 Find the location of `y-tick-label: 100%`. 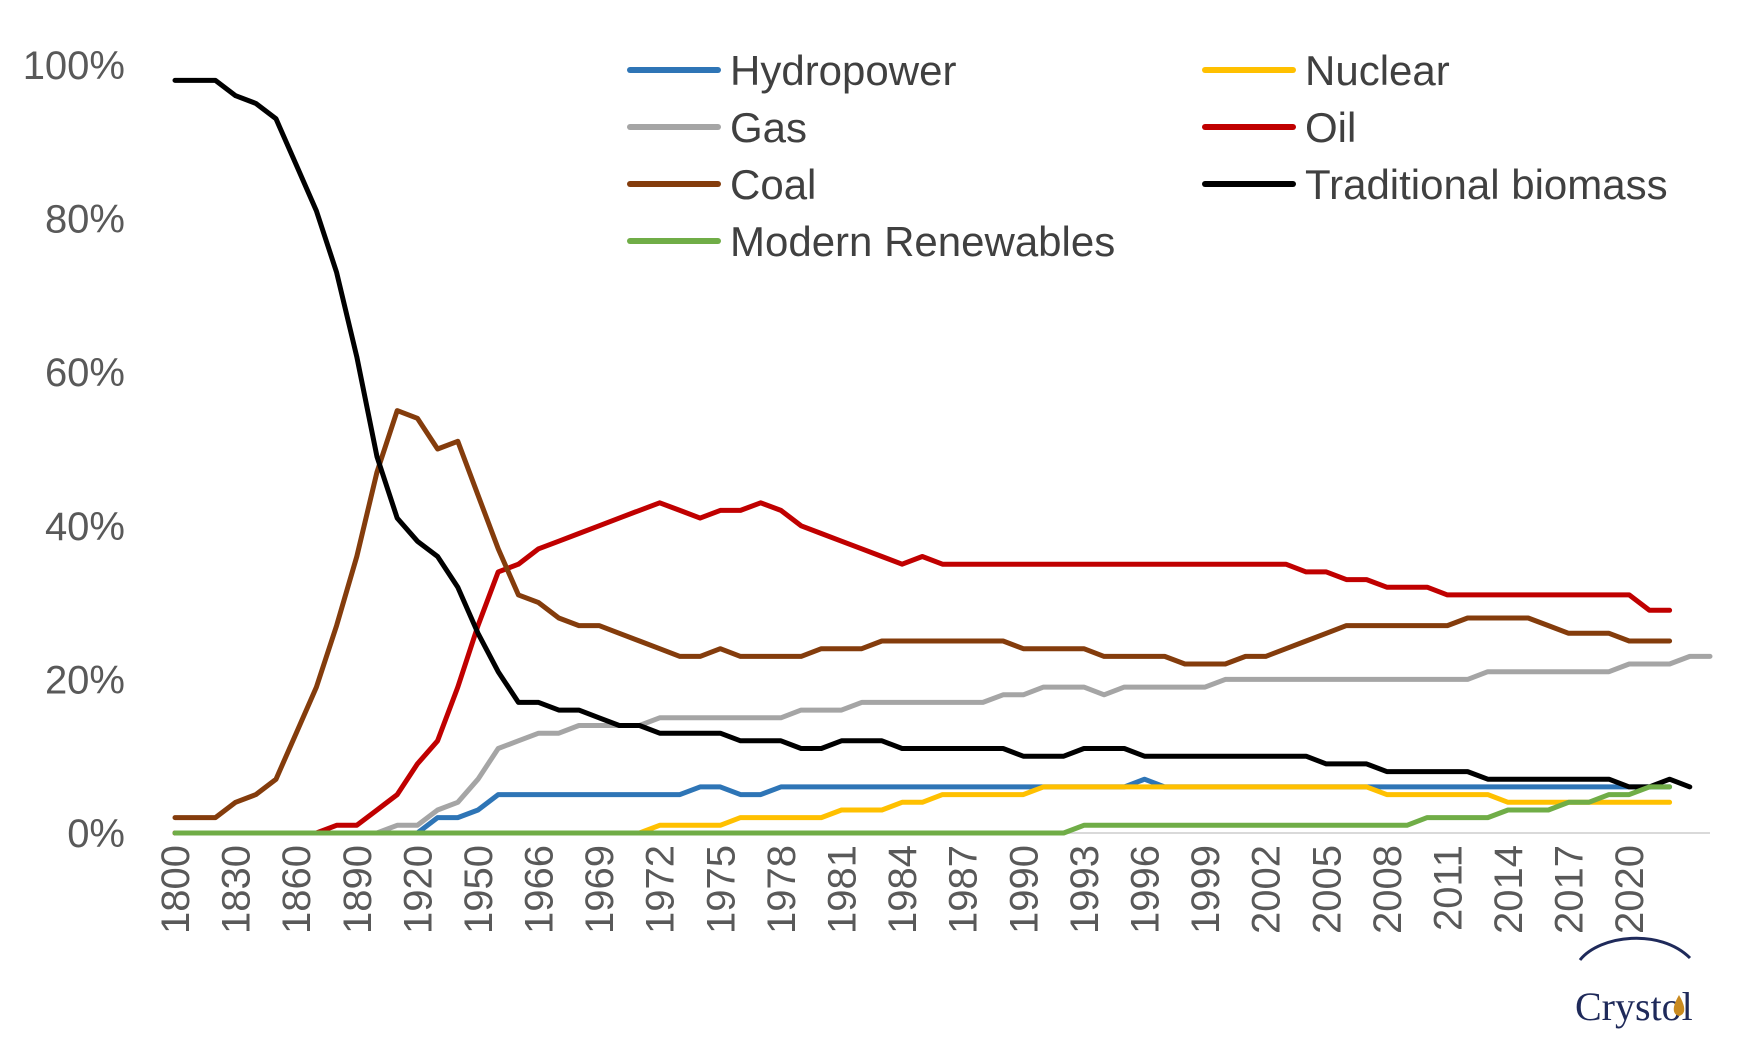

y-tick-label: 100% is located at coordinates (74, 66).